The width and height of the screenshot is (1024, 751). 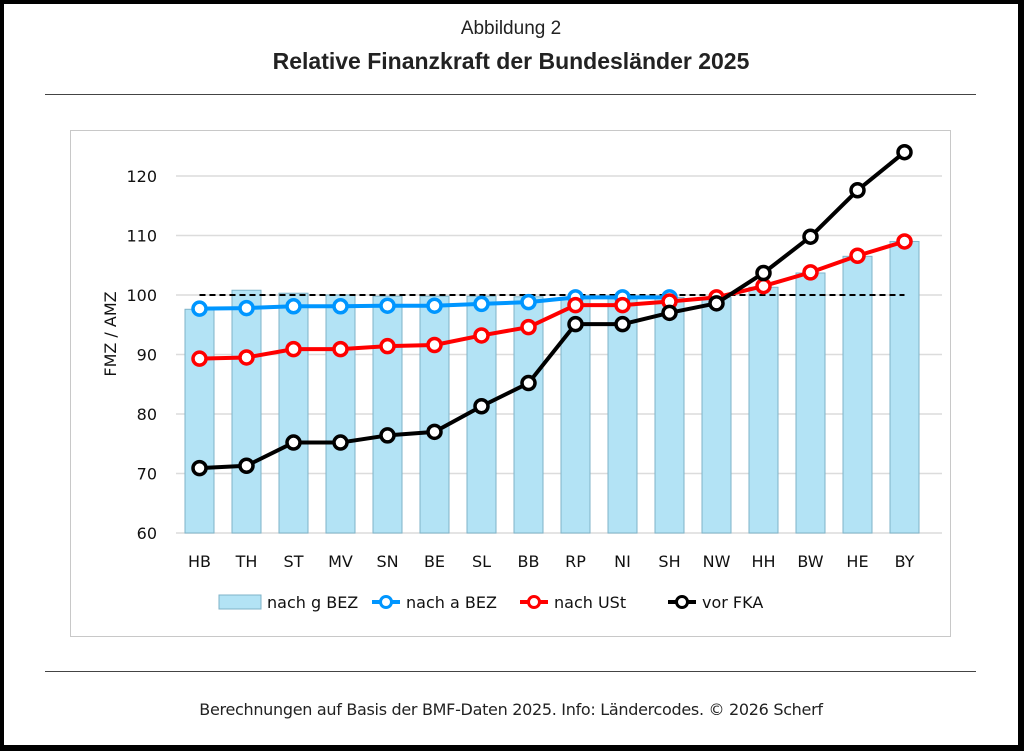 I want to click on point-vor-fka-sh, so click(x=669, y=313).